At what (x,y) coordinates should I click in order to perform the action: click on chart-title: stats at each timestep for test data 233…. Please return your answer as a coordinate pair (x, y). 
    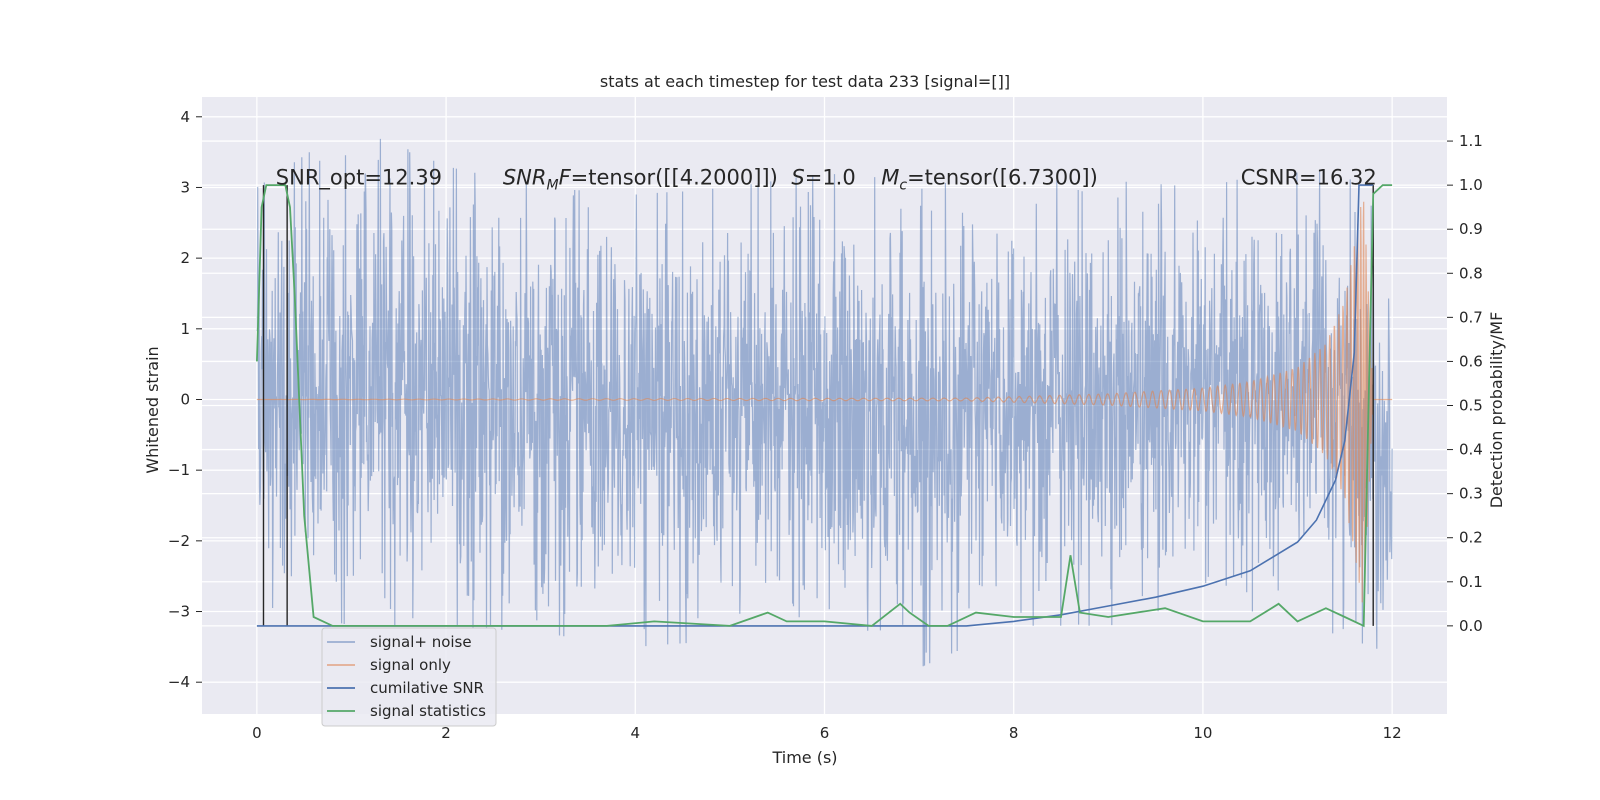
    Looking at the image, I should click on (805, 81).